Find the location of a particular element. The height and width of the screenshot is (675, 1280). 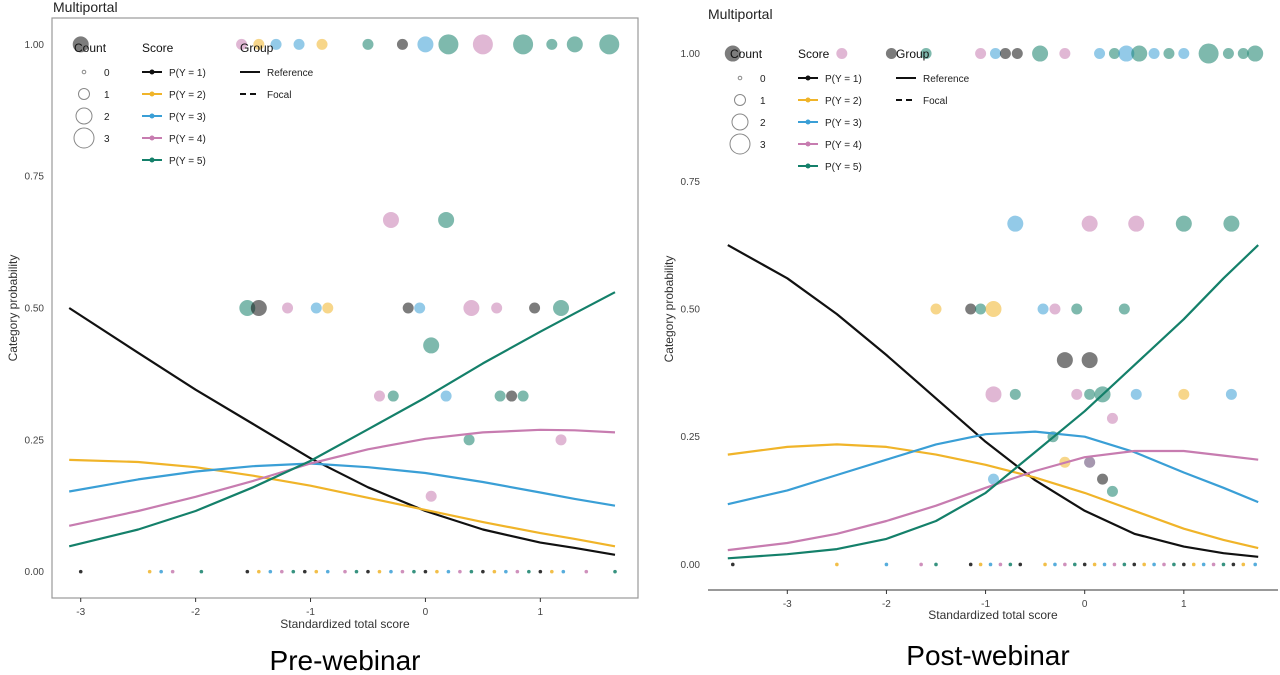

x-tick-label: -1 is located at coordinates (985, 604).